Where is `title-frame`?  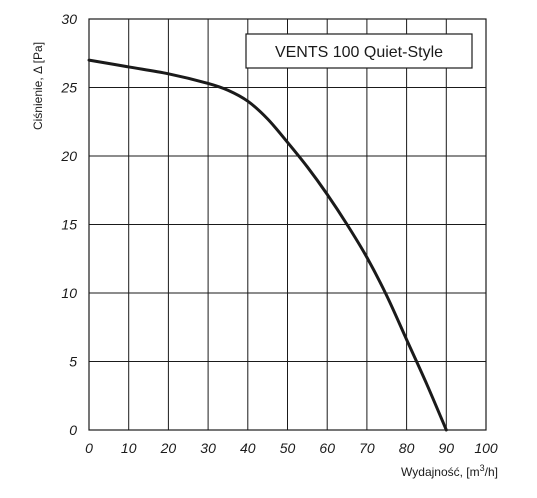 title-frame is located at coordinates (359, 51).